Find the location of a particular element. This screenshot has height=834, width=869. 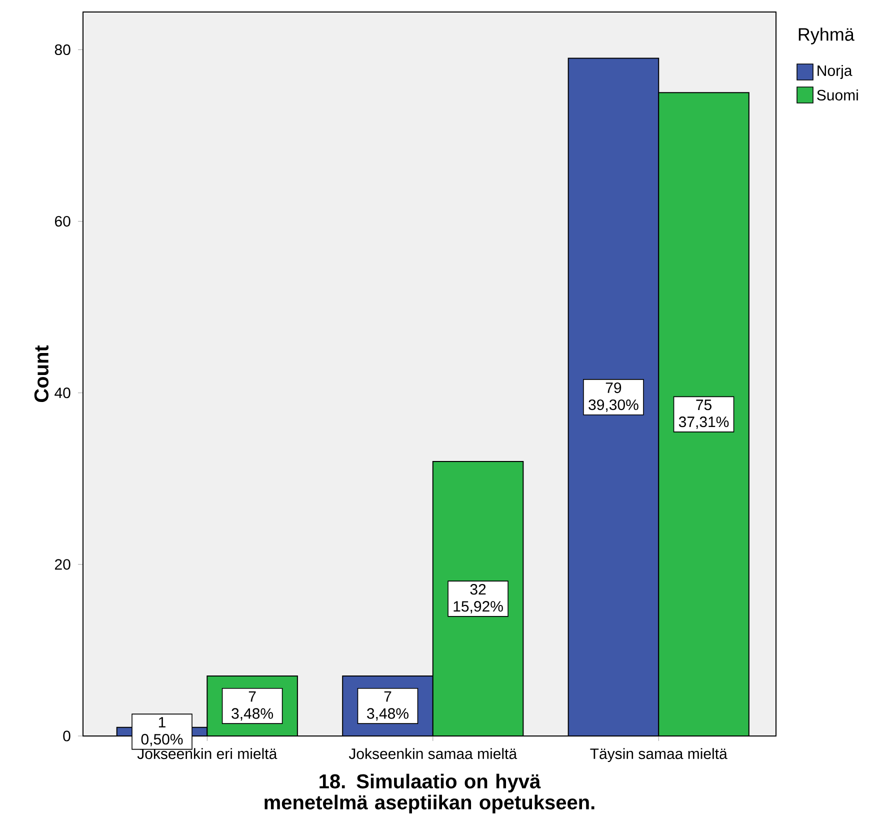

y-axis-title: Count is located at coordinates (41, 373).